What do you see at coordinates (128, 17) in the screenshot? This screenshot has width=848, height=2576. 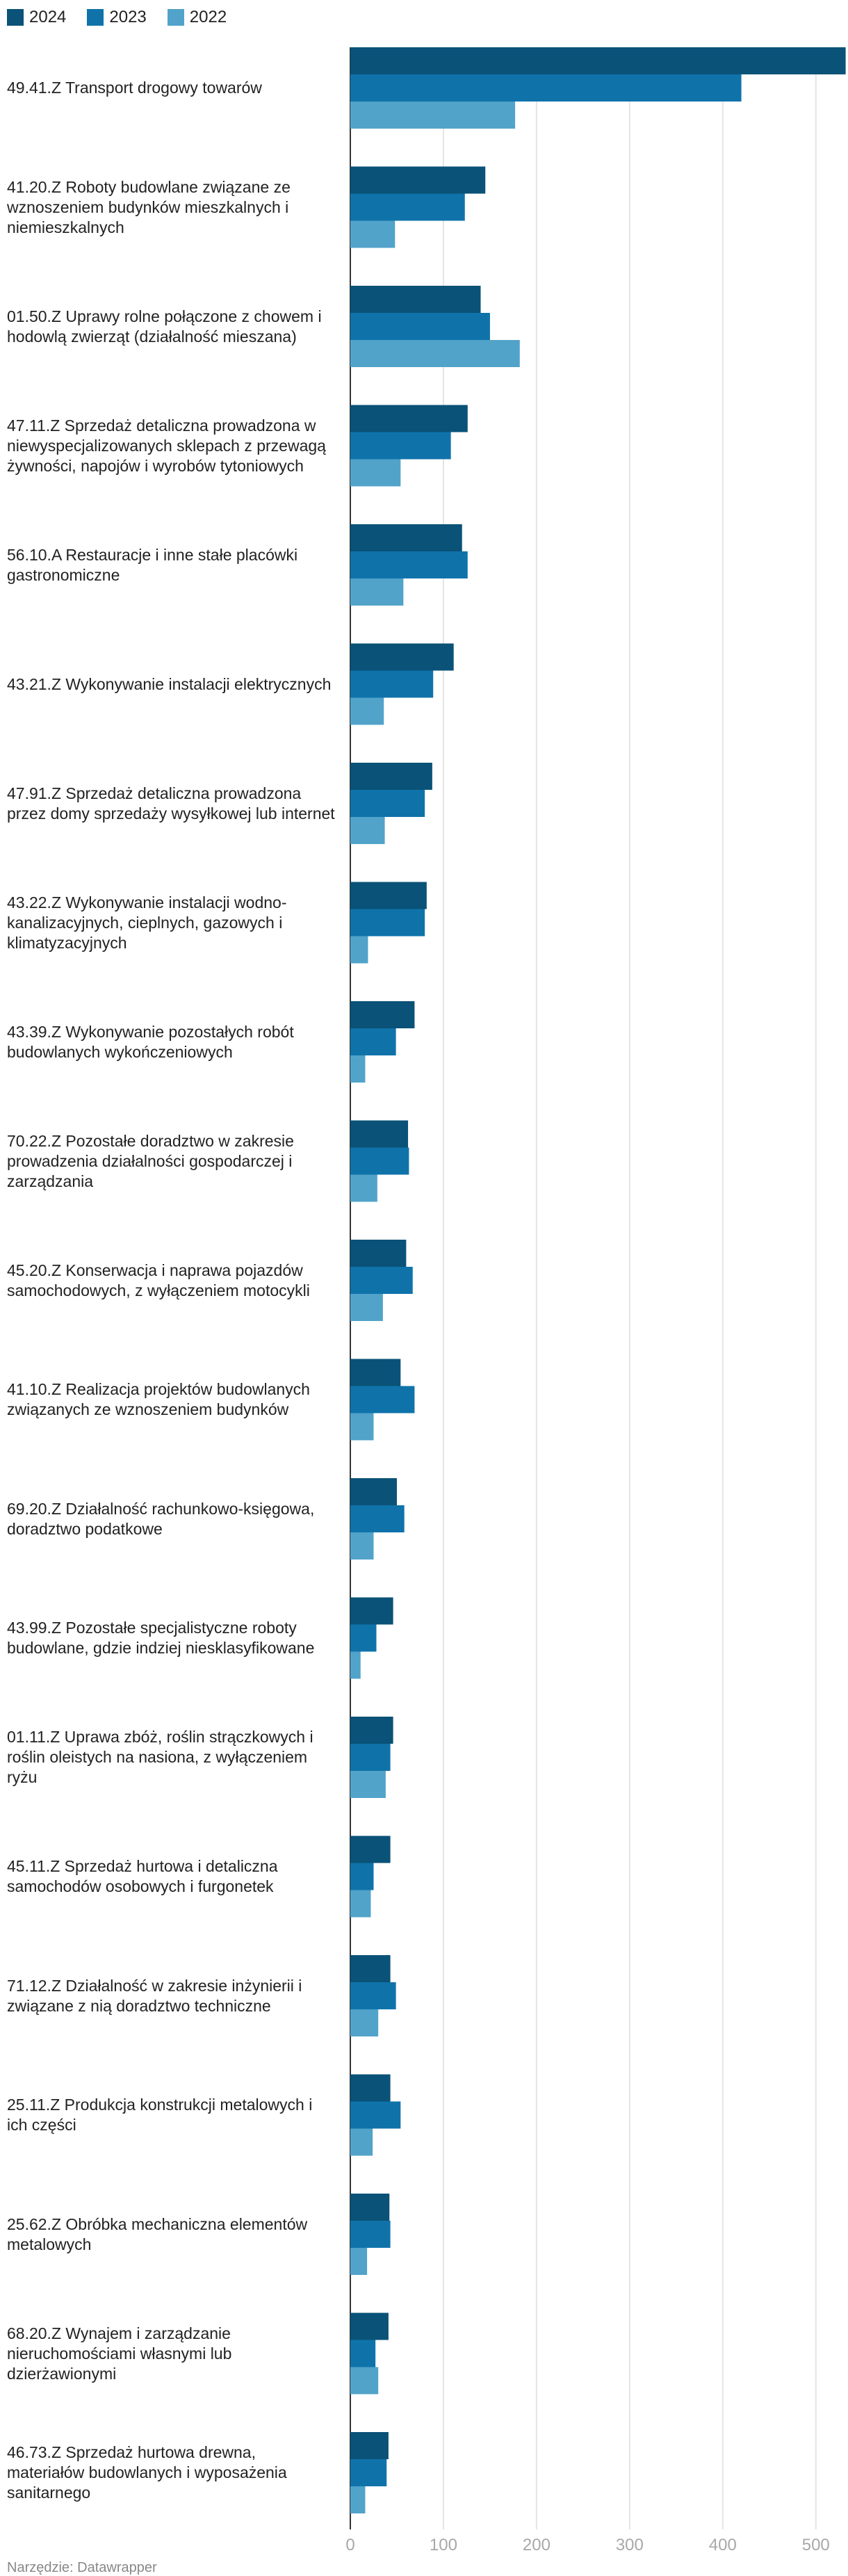 I see `legend-label: 2023` at bounding box center [128, 17].